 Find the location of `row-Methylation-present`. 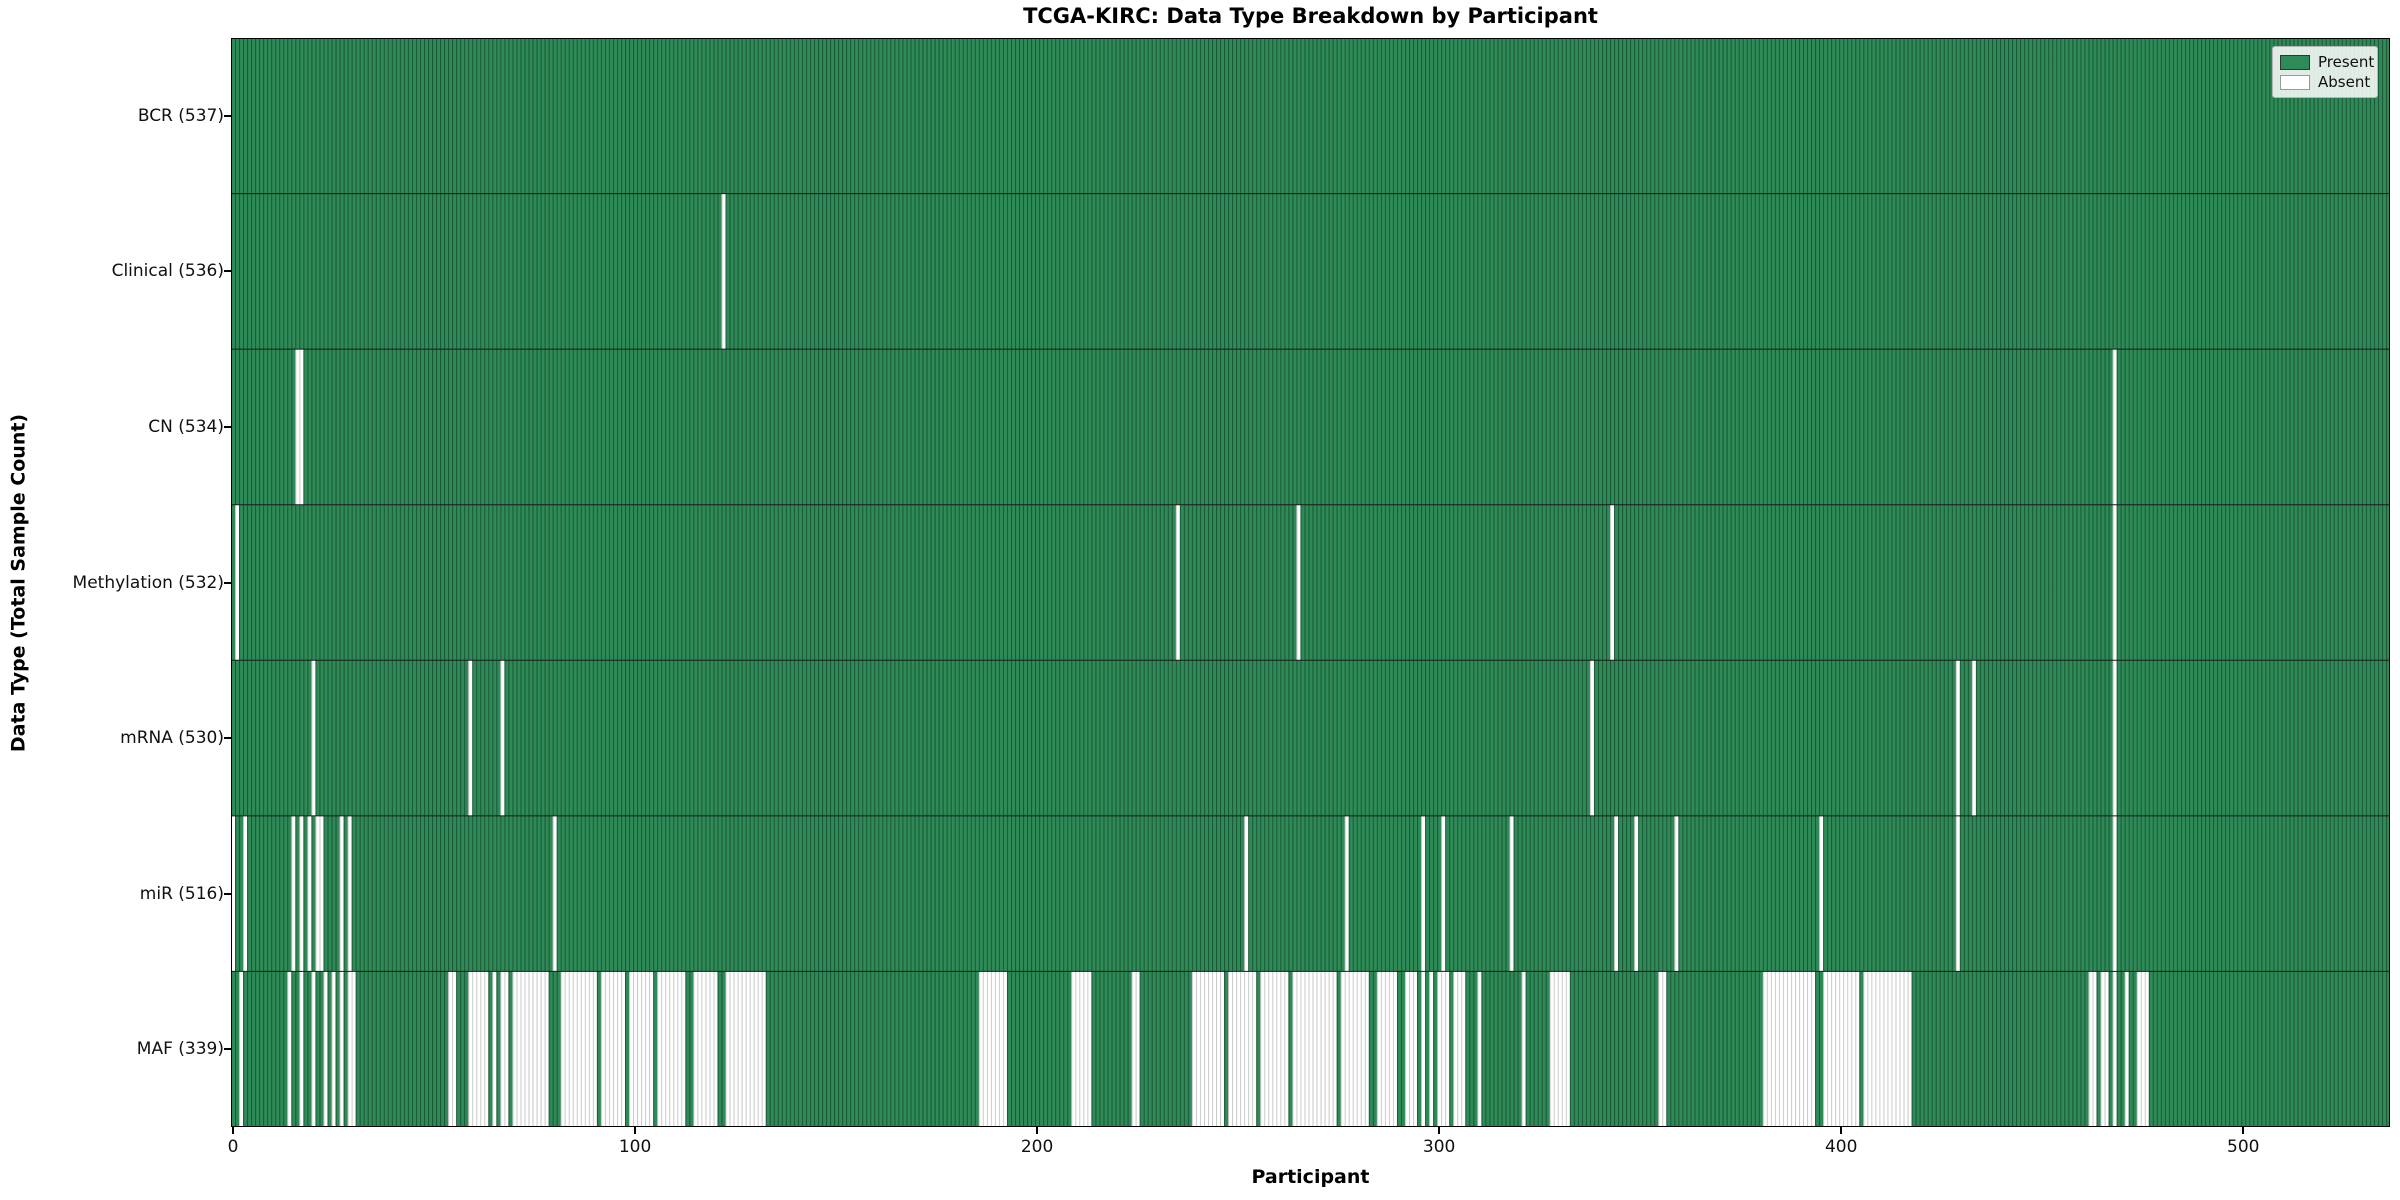

row-Methylation-present is located at coordinates (1310, 582).